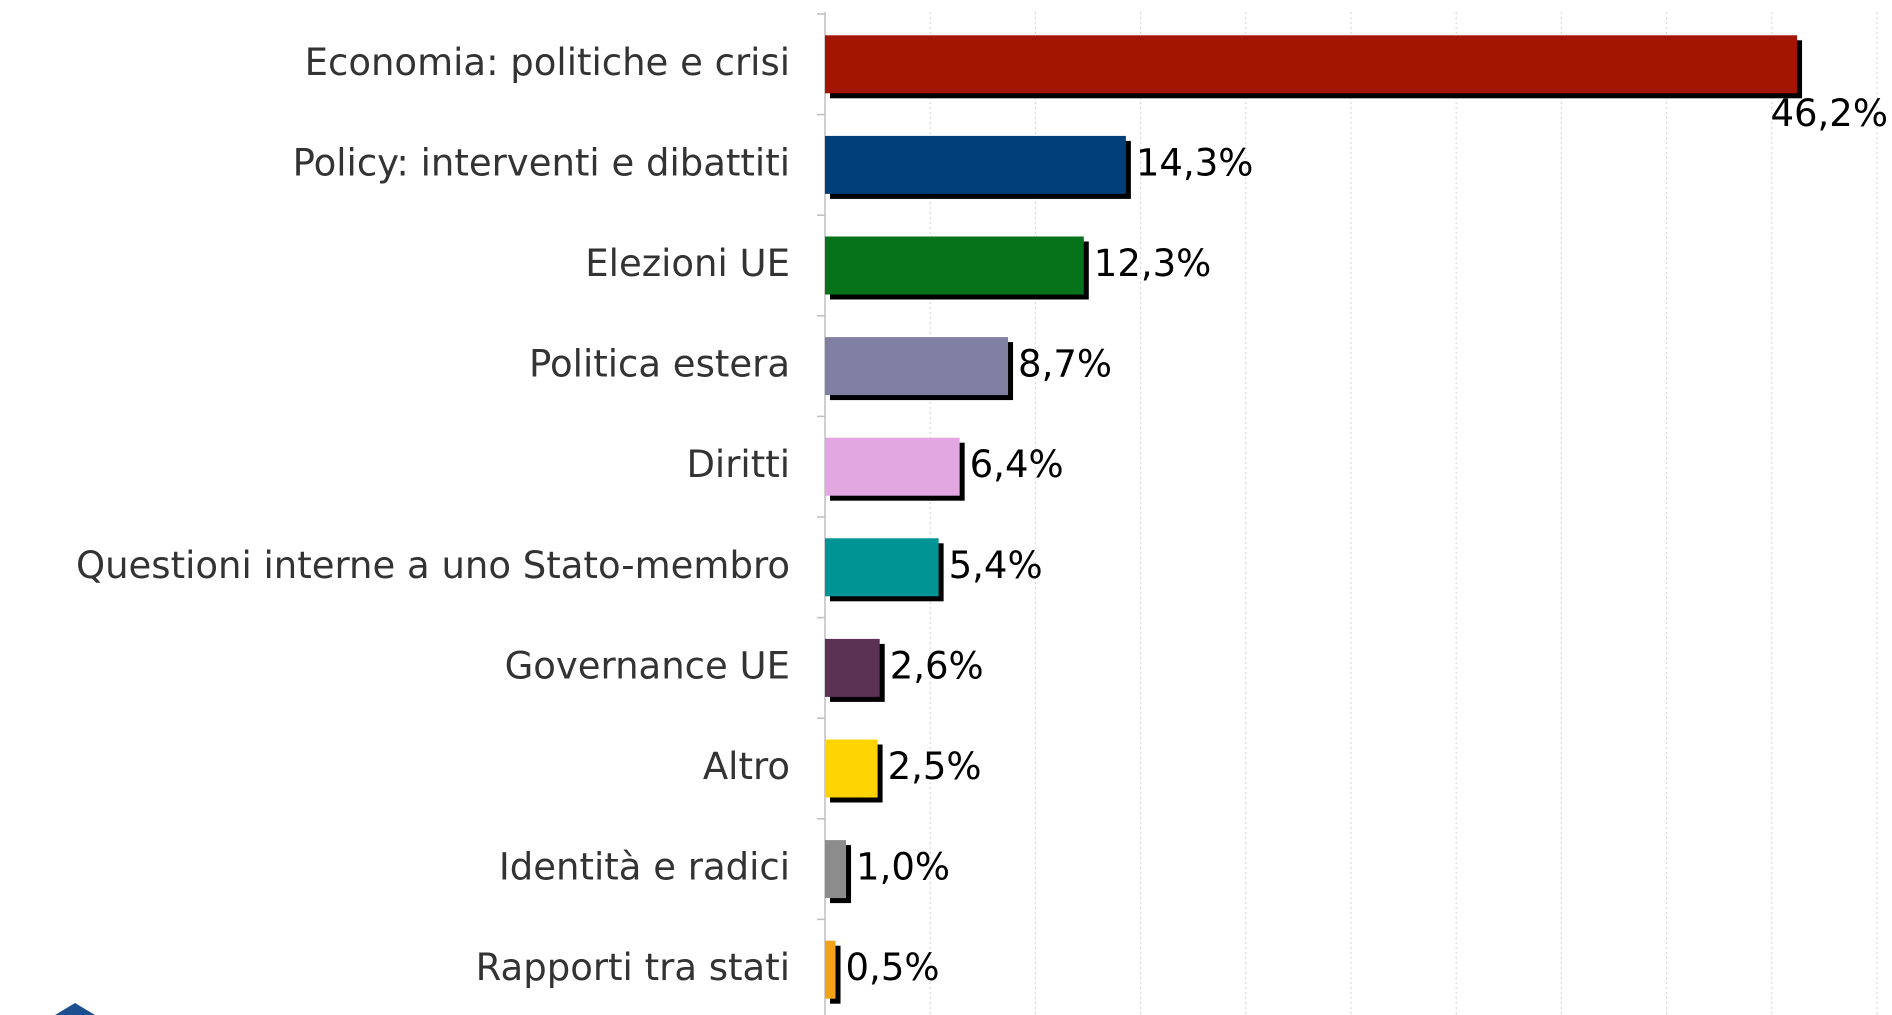 The width and height of the screenshot is (1892, 1015). Describe the element at coordinates (937, 665) in the screenshot. I see `value-label: 2,6%` at that location.